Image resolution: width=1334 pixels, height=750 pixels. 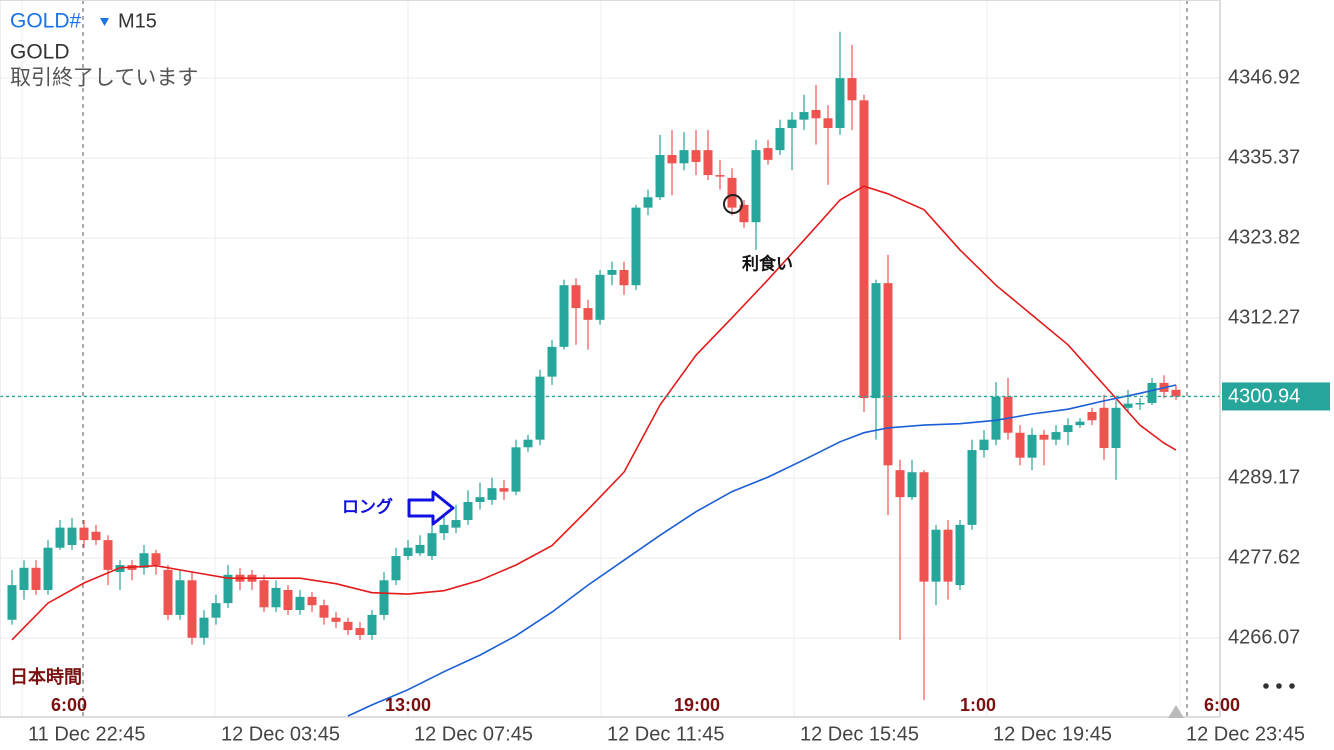 I want to click on description: GOLD, so click(x=40, y=52).